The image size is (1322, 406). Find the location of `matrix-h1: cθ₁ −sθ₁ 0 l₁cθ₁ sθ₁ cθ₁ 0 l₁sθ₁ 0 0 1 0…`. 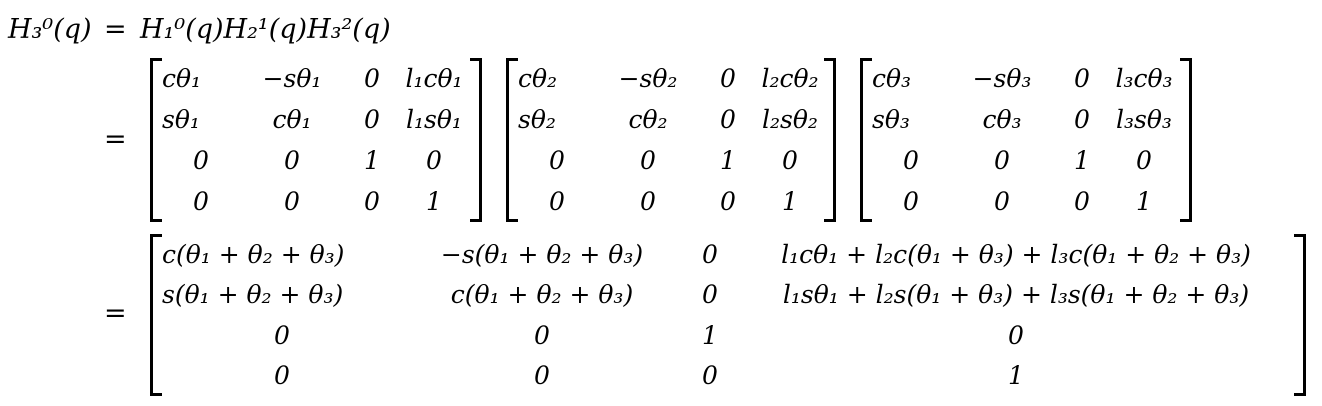

matrix-h1: cθ₁ −sθ₁ 0 l₁cθ₁ sθ₁ cθ₁ 0 l₁sθ₁ 0 0 1 0… is located at coordinates (316, 140).